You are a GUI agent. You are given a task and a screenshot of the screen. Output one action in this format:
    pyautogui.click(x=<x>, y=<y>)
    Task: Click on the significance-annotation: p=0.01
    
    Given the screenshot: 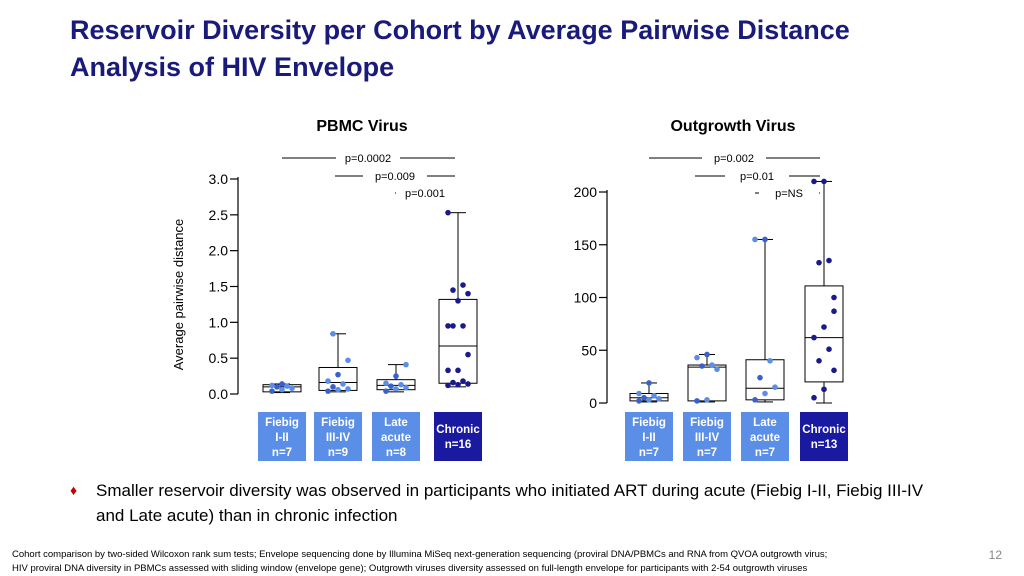 What is the action you would take?
    pyautogui.click(x=757, y=177)
    